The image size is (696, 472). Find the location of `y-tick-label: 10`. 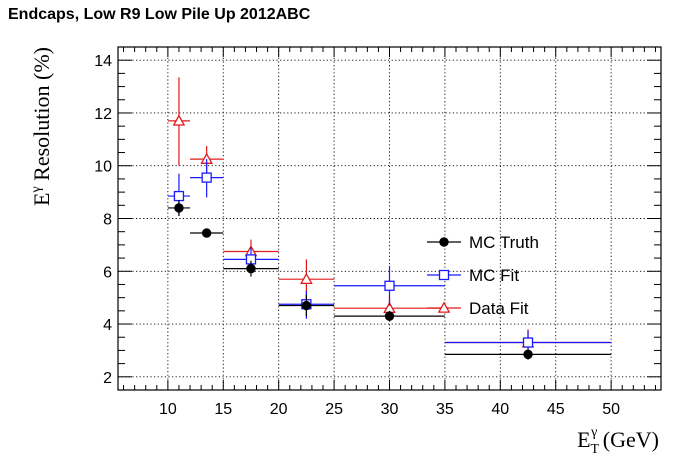

y-tick-label: 10 is located at coordinates (103, 167).